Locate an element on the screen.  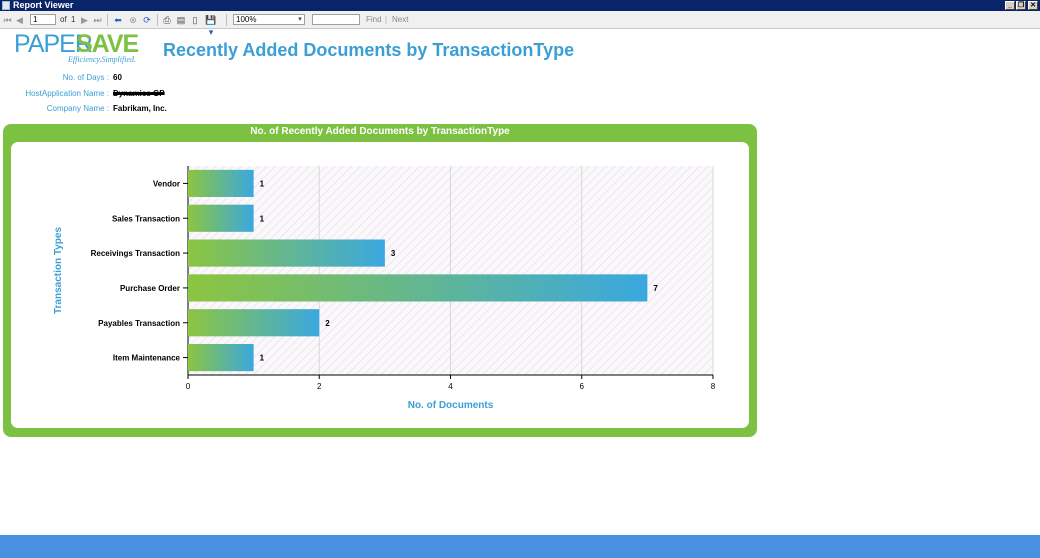
find-input is located at coordinates (336, 19).